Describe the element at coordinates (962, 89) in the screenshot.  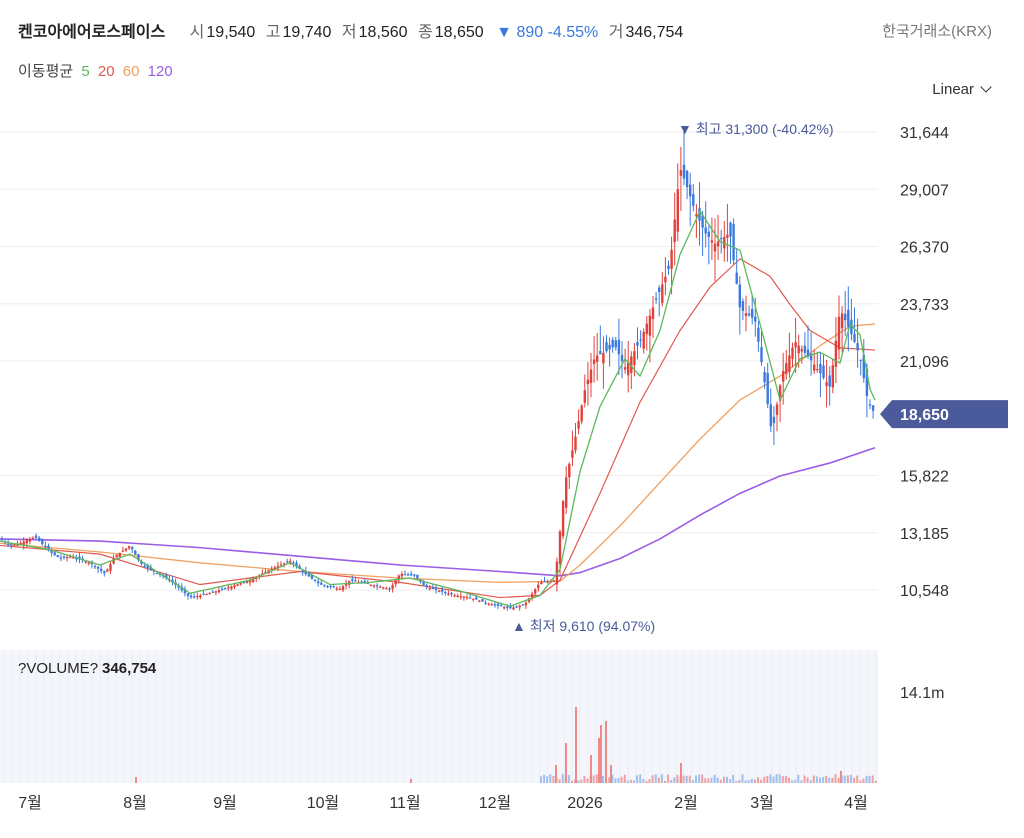
I see `scale-mode-dropdown: Linear` at that location.